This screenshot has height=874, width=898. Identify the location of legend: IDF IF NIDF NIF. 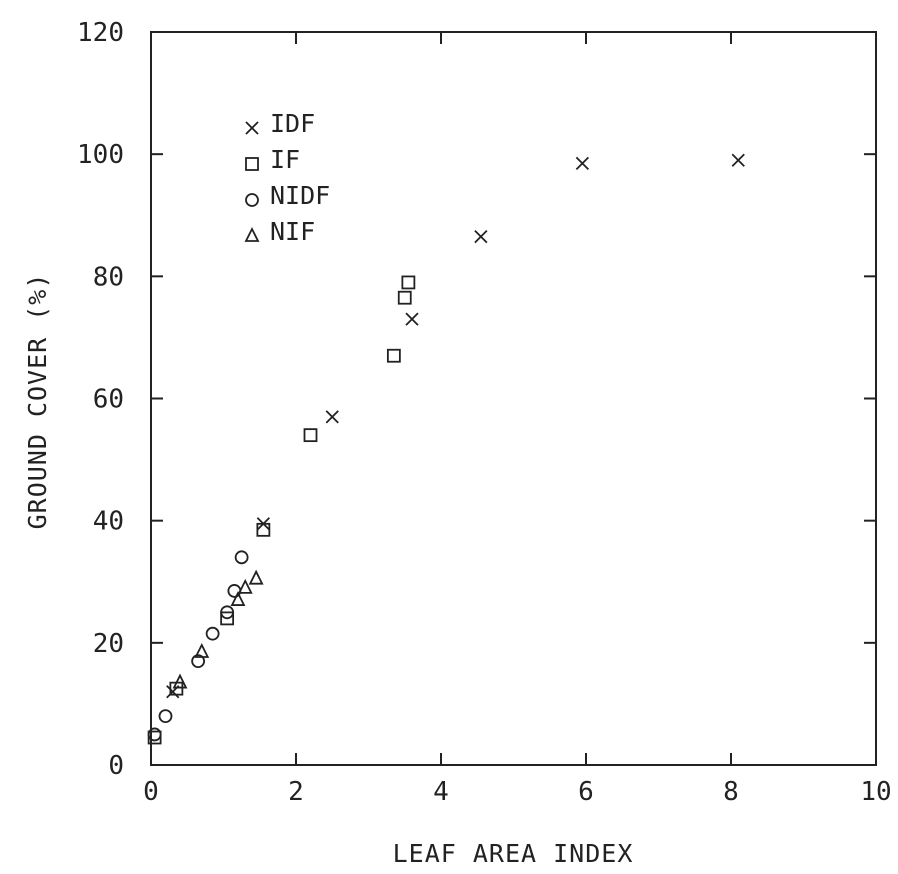
(287, 177).